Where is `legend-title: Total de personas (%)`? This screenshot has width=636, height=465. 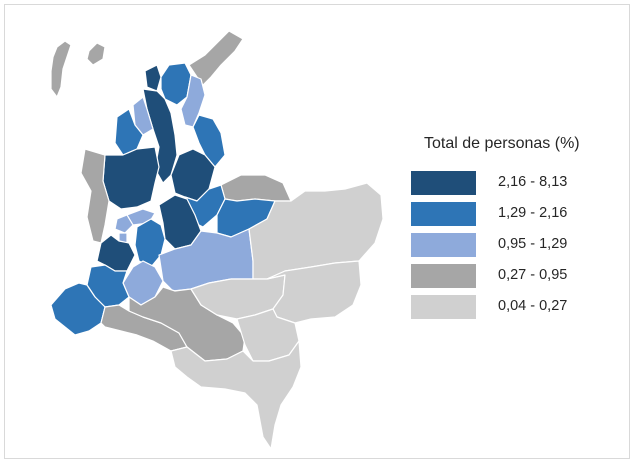
legend-title: Total de personas (%) is located at coordinates (502, 143).